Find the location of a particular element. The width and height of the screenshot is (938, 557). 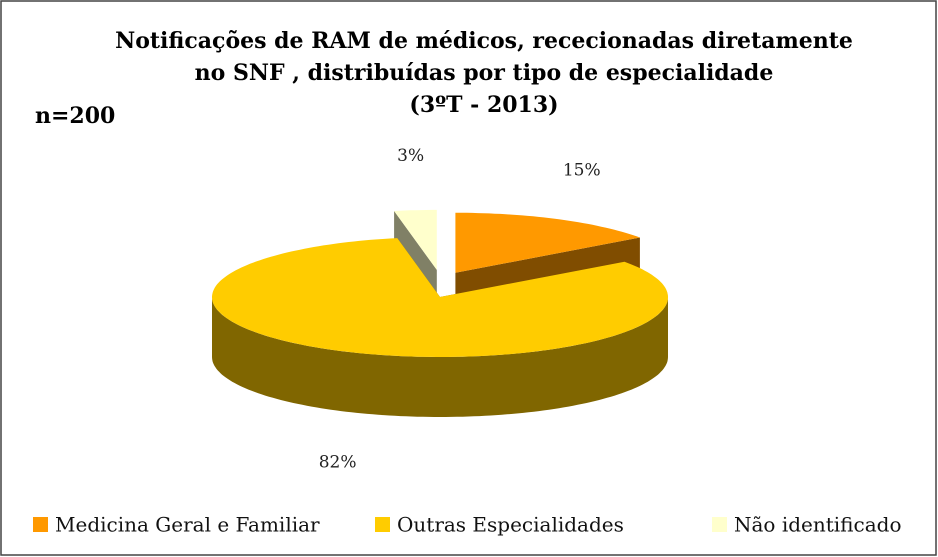

legend-label: Outras Especialidades is located at coordinates (510, 525).